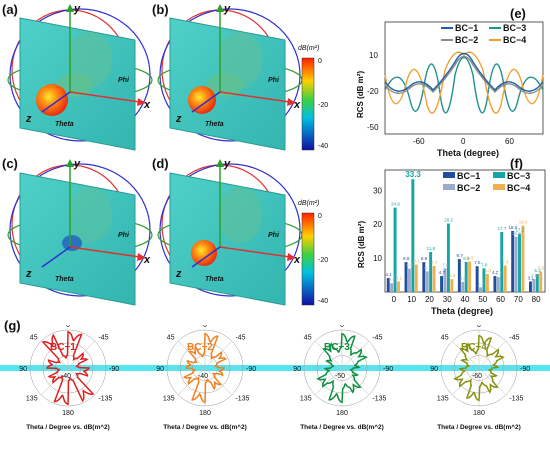 The height and width of the screenshot is (455, 550). What do you see at coordinates (64, 279) in the screenshot?
I see `theta-c: Theta` at bounding box center [64, 279].